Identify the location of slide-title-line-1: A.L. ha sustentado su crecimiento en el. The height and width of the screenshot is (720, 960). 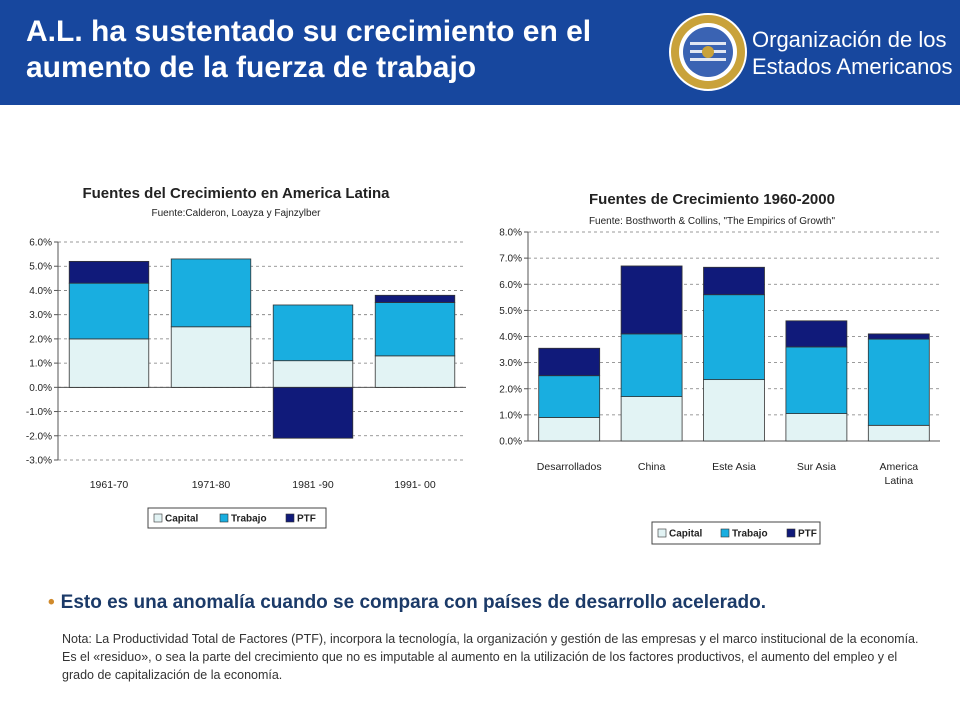
(309, 31).